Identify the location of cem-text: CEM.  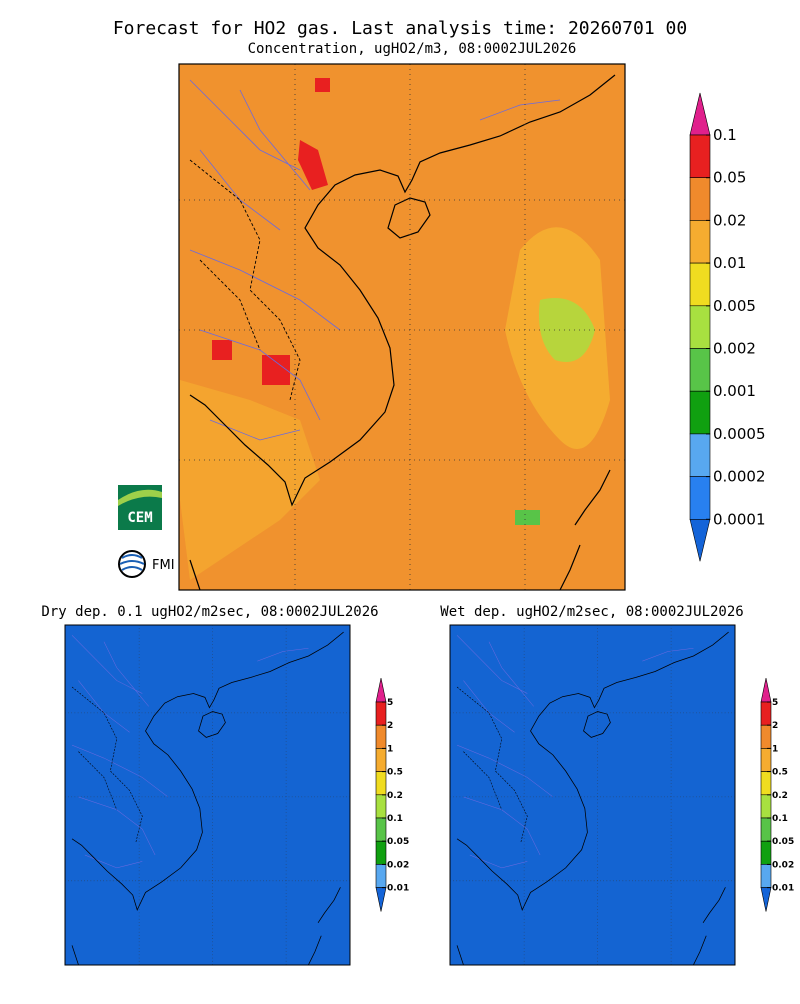
(139, 518).